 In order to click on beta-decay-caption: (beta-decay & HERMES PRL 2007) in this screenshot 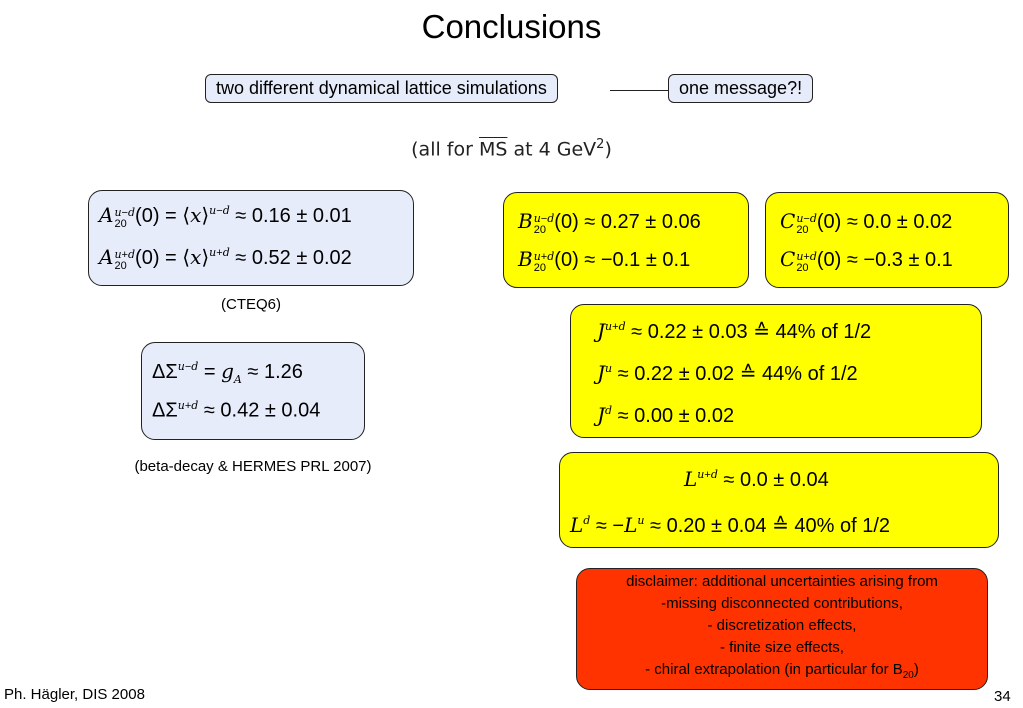, I will do `click(253, 466)`.